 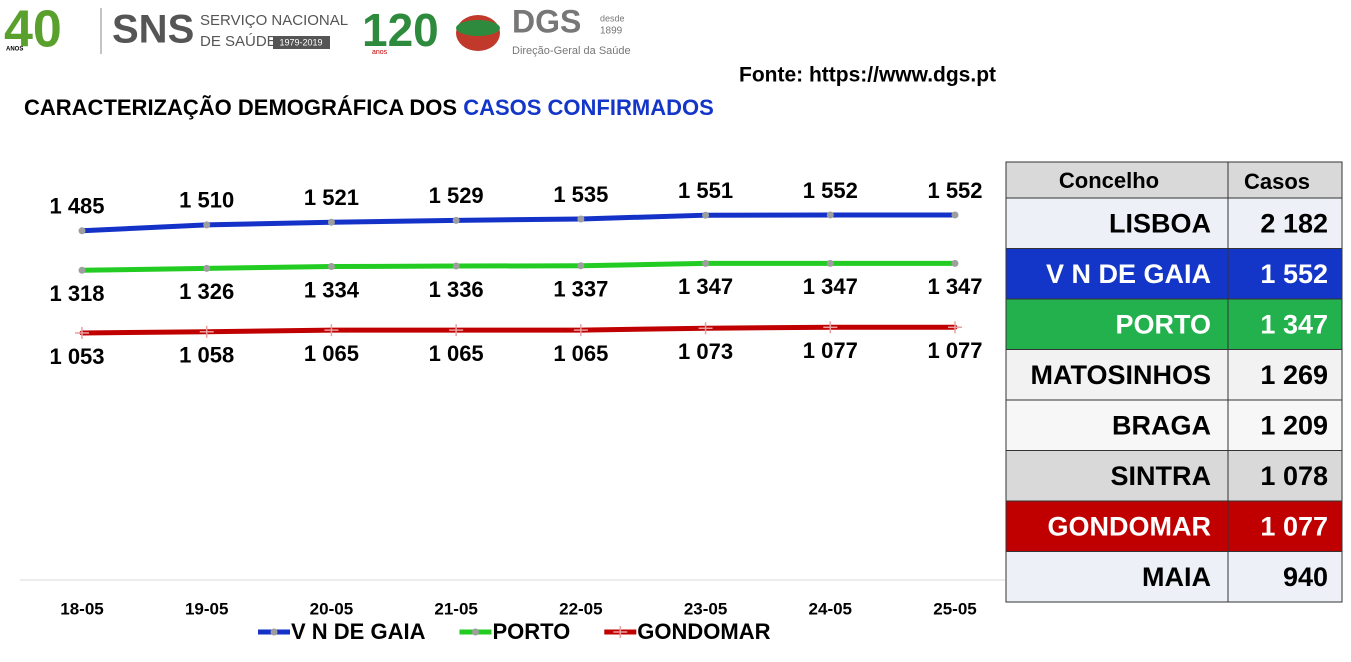 What do you see at coordinates (518, 330) in the screenshot?
I see `series-line` at bounding box center [518, 330].